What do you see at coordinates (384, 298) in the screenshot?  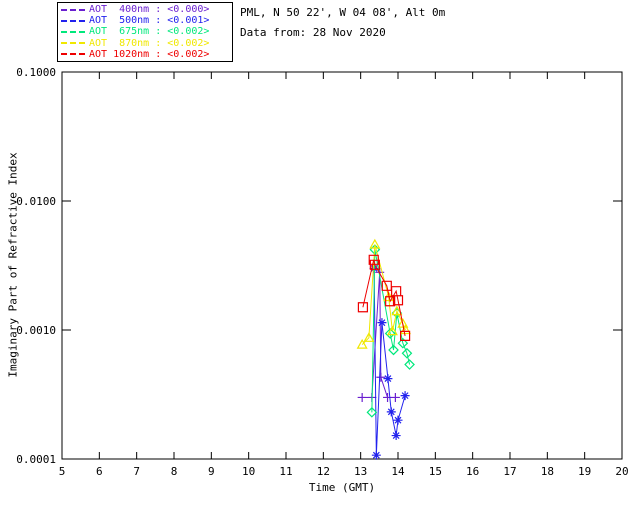 I see `series-markers-1020nm` at bounding box center [384, 298].